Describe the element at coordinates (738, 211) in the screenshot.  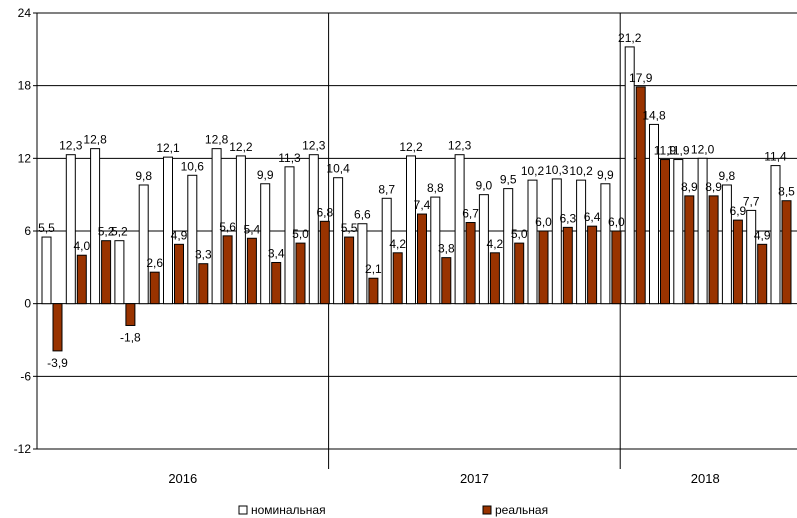
I see `data-label-real: 6,9` at that location.